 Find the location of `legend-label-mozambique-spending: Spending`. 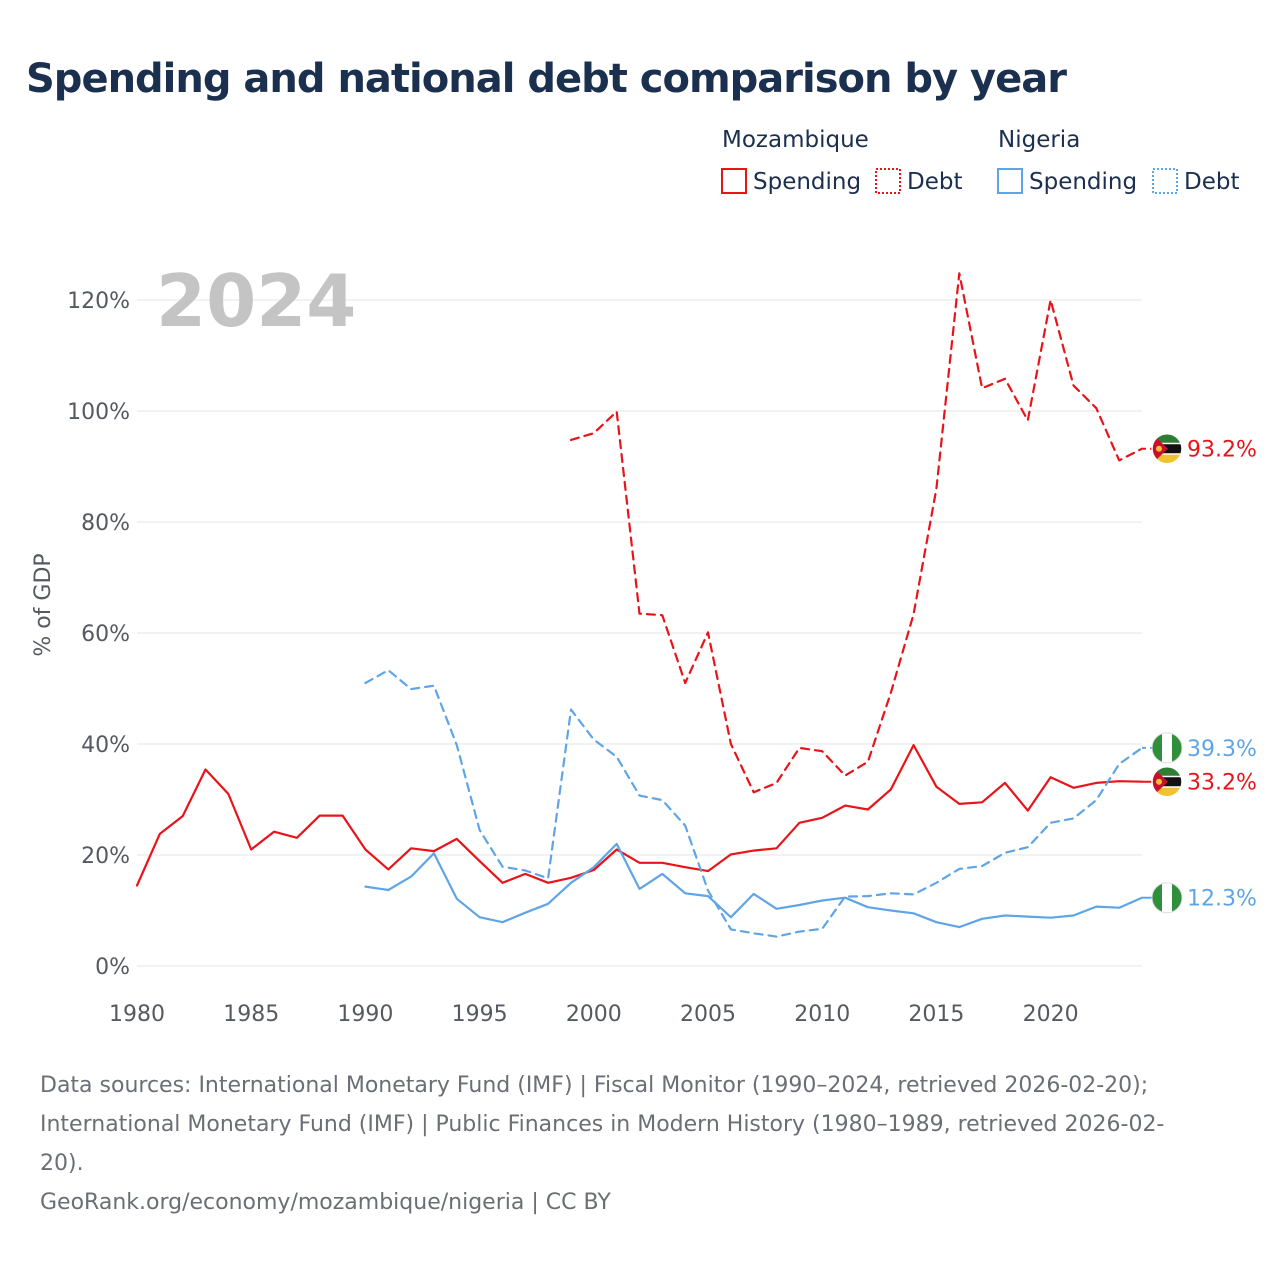

legend-label-mozambique-spending: Spending is located at coordinates (807, 182).